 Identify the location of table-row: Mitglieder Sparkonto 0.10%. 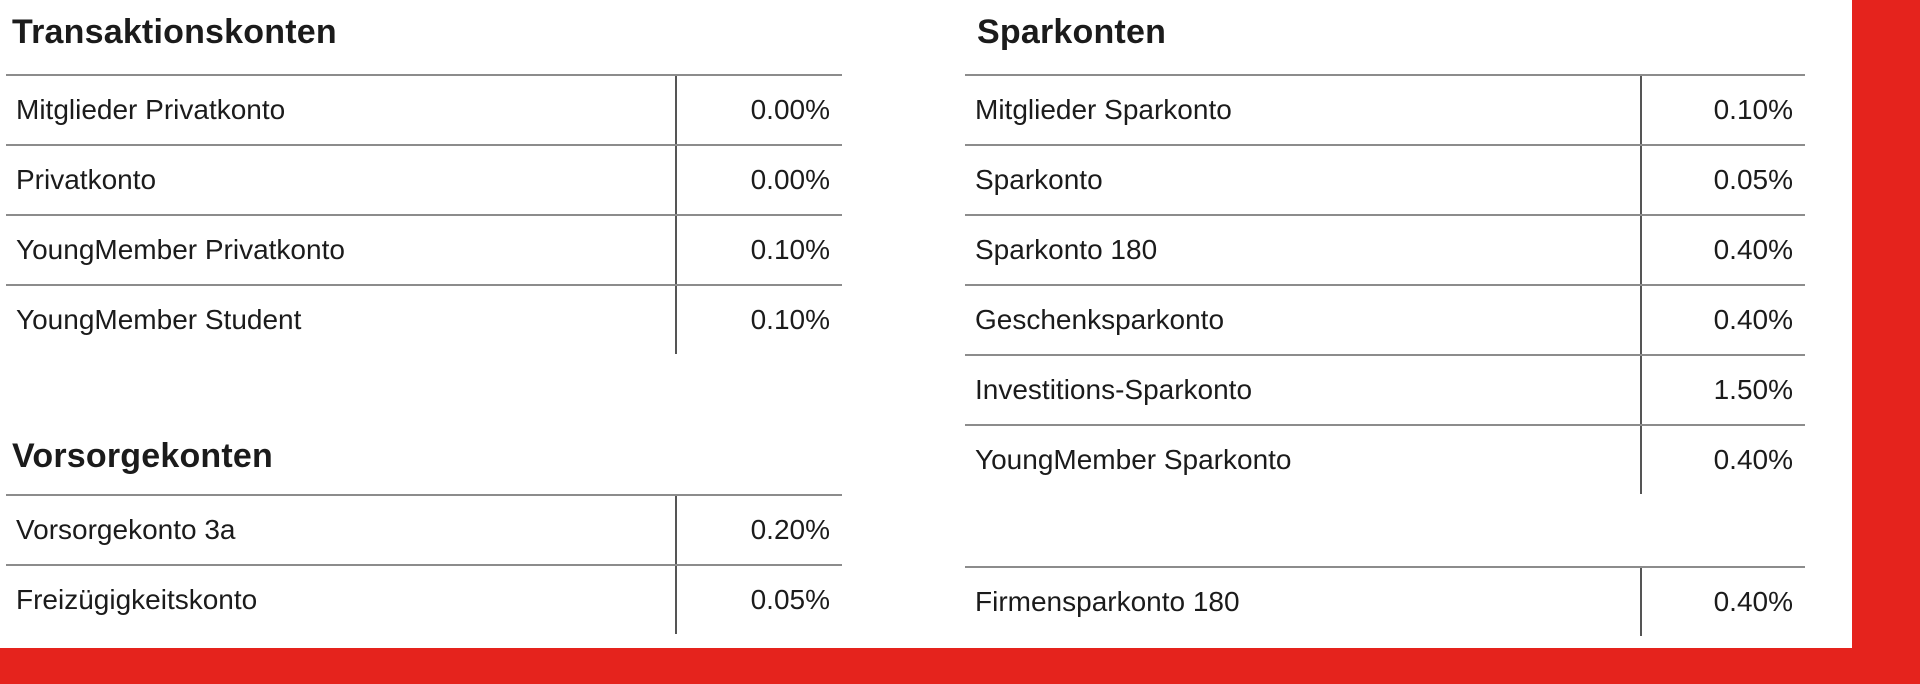
(1385, 109).